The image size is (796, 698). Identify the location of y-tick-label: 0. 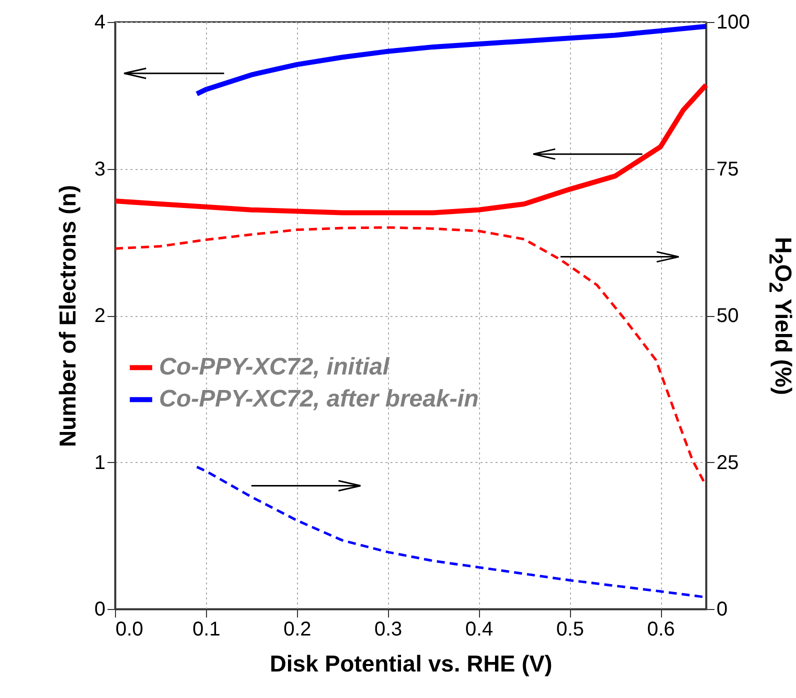
(100, 609).